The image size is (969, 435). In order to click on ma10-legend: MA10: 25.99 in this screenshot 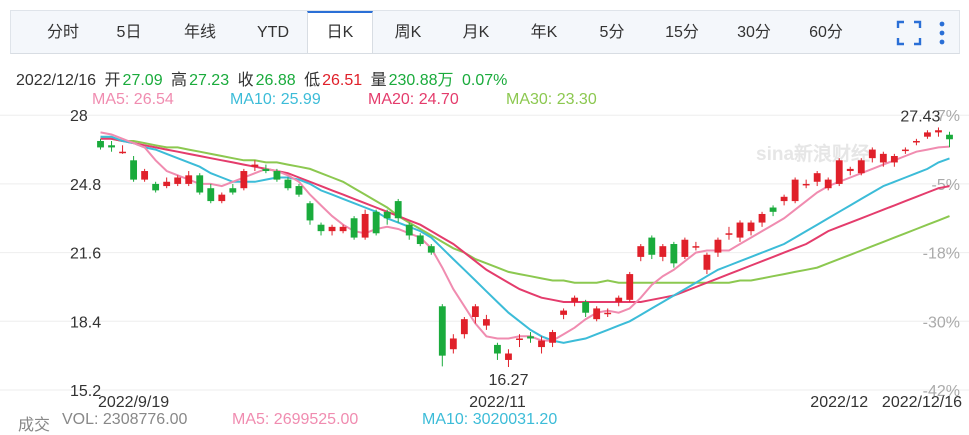, I will do `click(275, 99)`.